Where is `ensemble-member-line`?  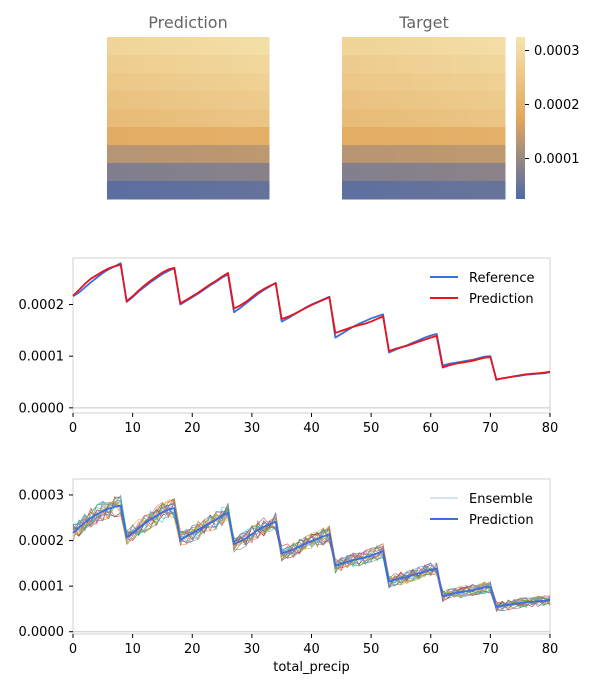
ensemble-member-line is located at coordinates (311, 555).